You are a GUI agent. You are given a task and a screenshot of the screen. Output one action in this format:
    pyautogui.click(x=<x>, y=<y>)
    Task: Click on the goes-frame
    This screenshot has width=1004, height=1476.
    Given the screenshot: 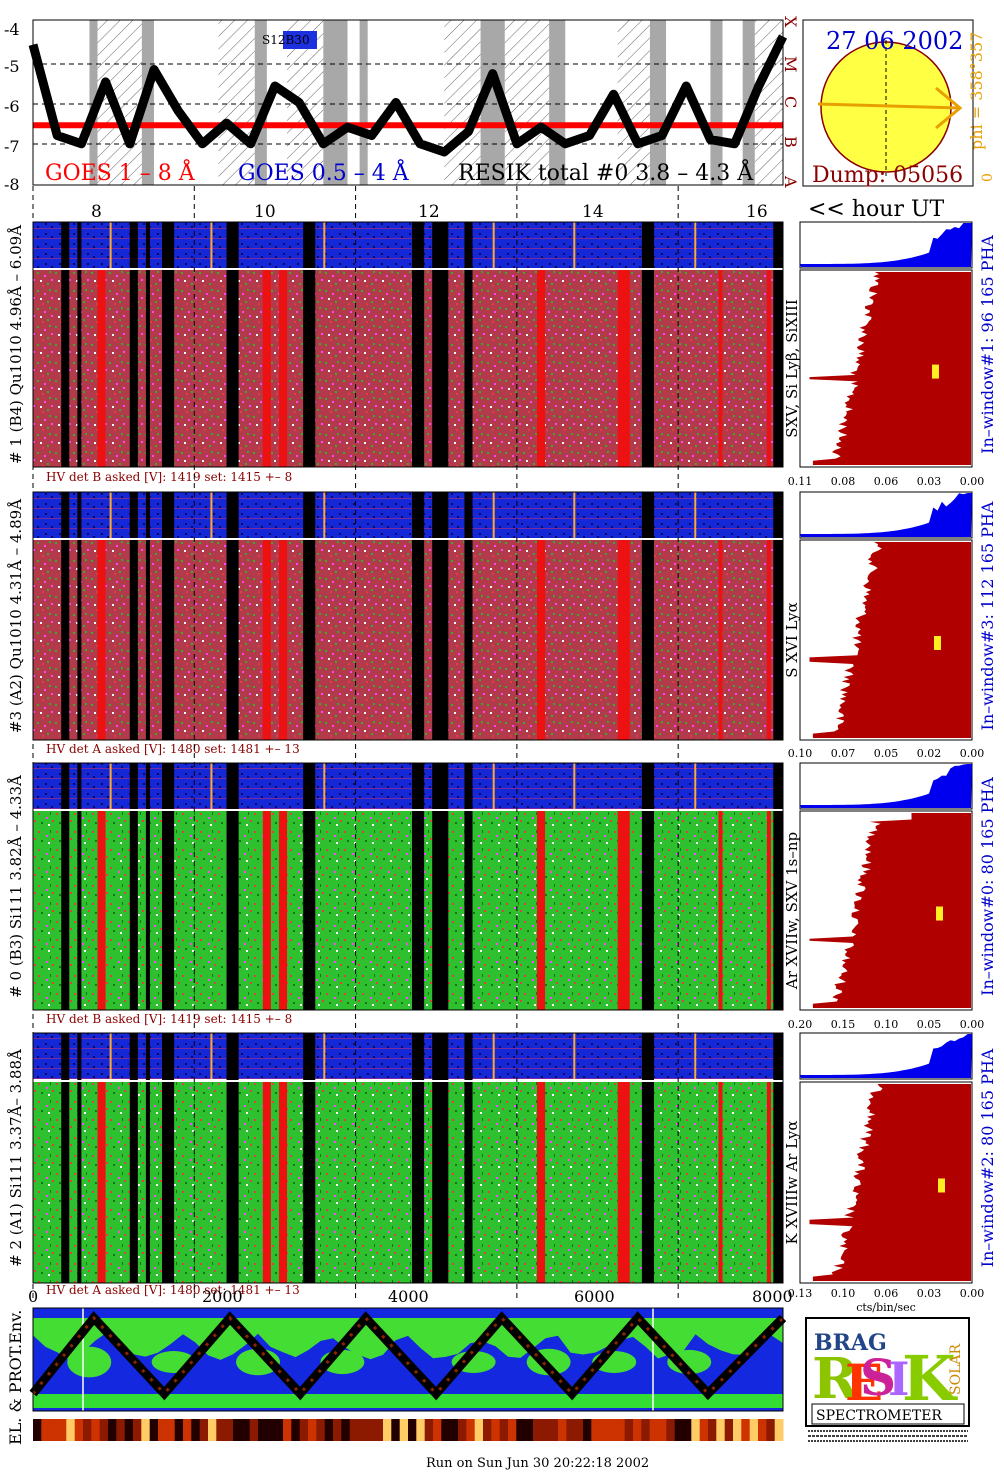 What is the action you would take?
    pyautogui.click(x=408, y=102)
    